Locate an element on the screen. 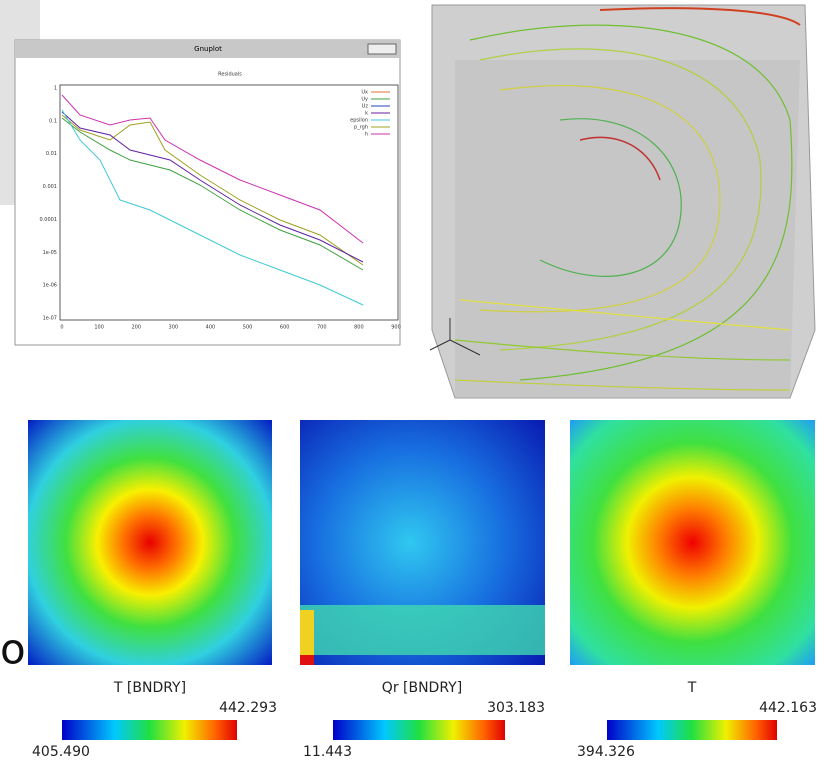  y-tick-label: 0.01 is located at coordinates (51, 154).